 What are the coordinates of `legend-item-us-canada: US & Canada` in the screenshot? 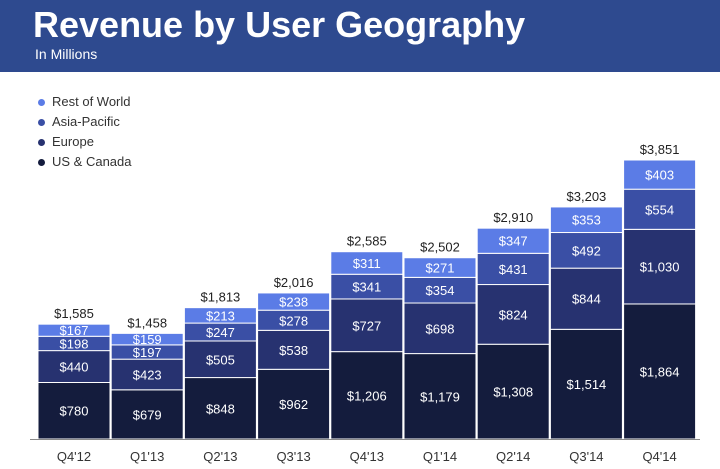 It's located at (85, 162).